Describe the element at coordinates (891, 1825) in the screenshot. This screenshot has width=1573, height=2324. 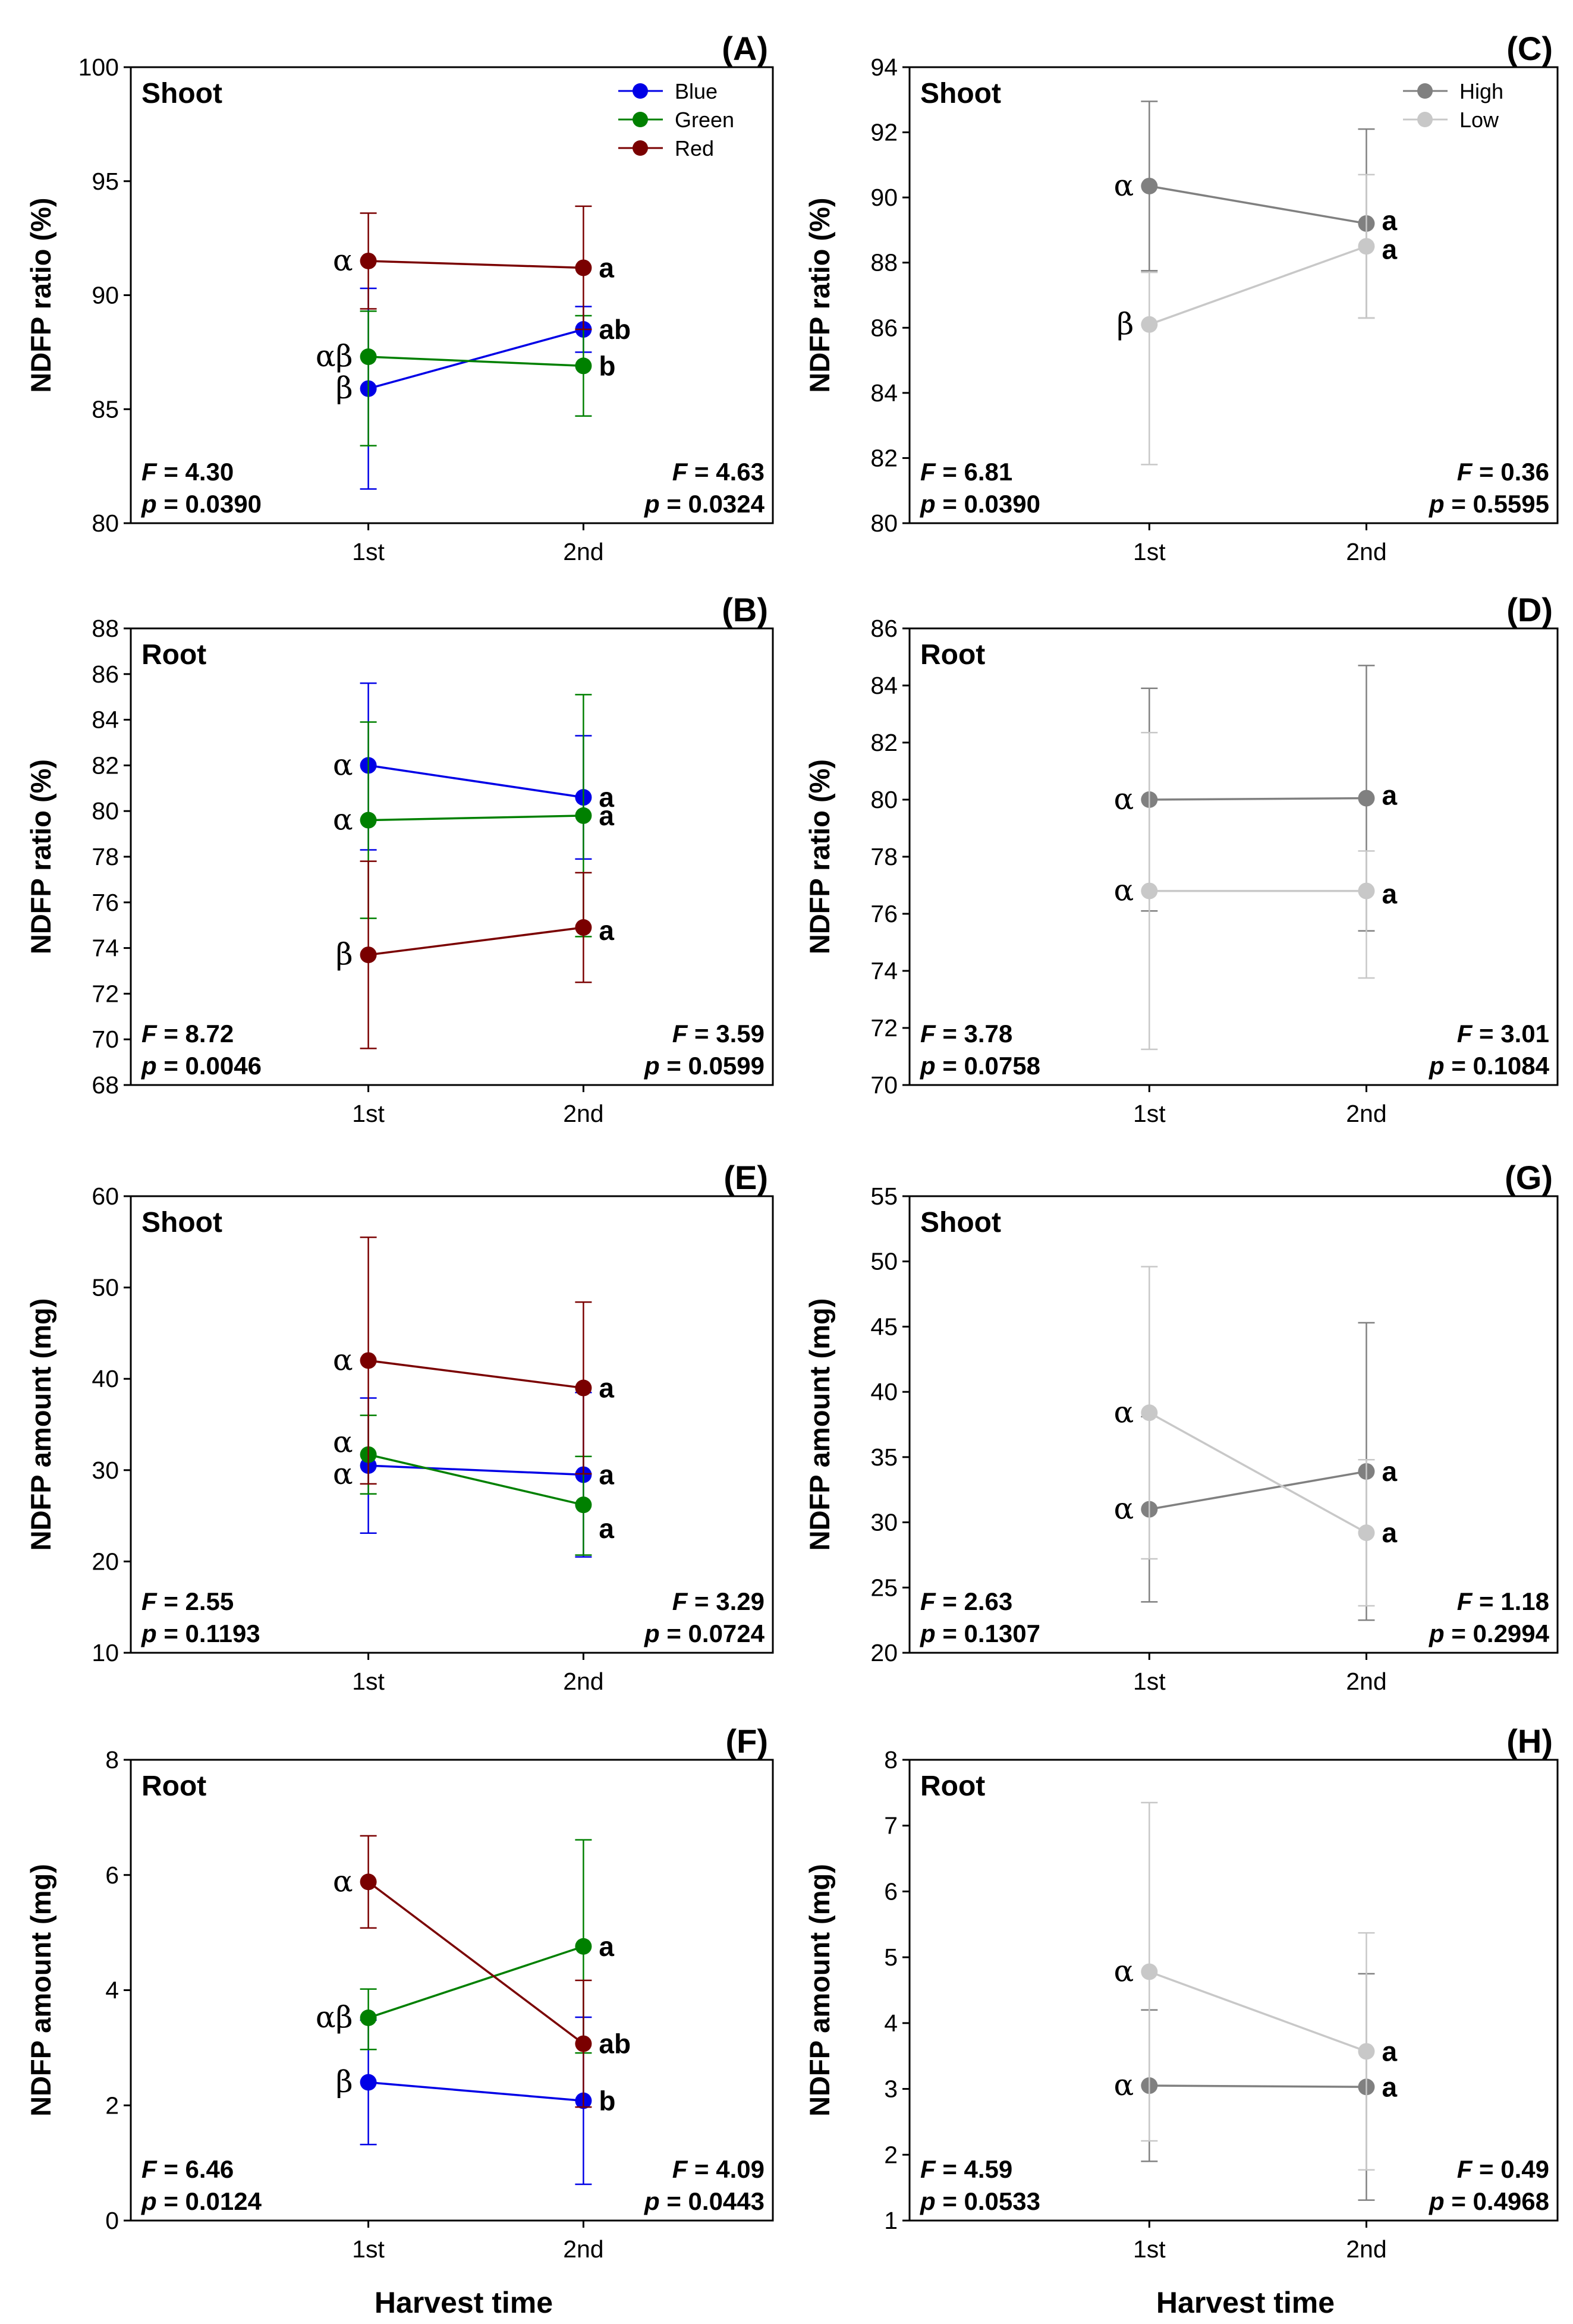
I see `y-tick-label: 7` at that location.